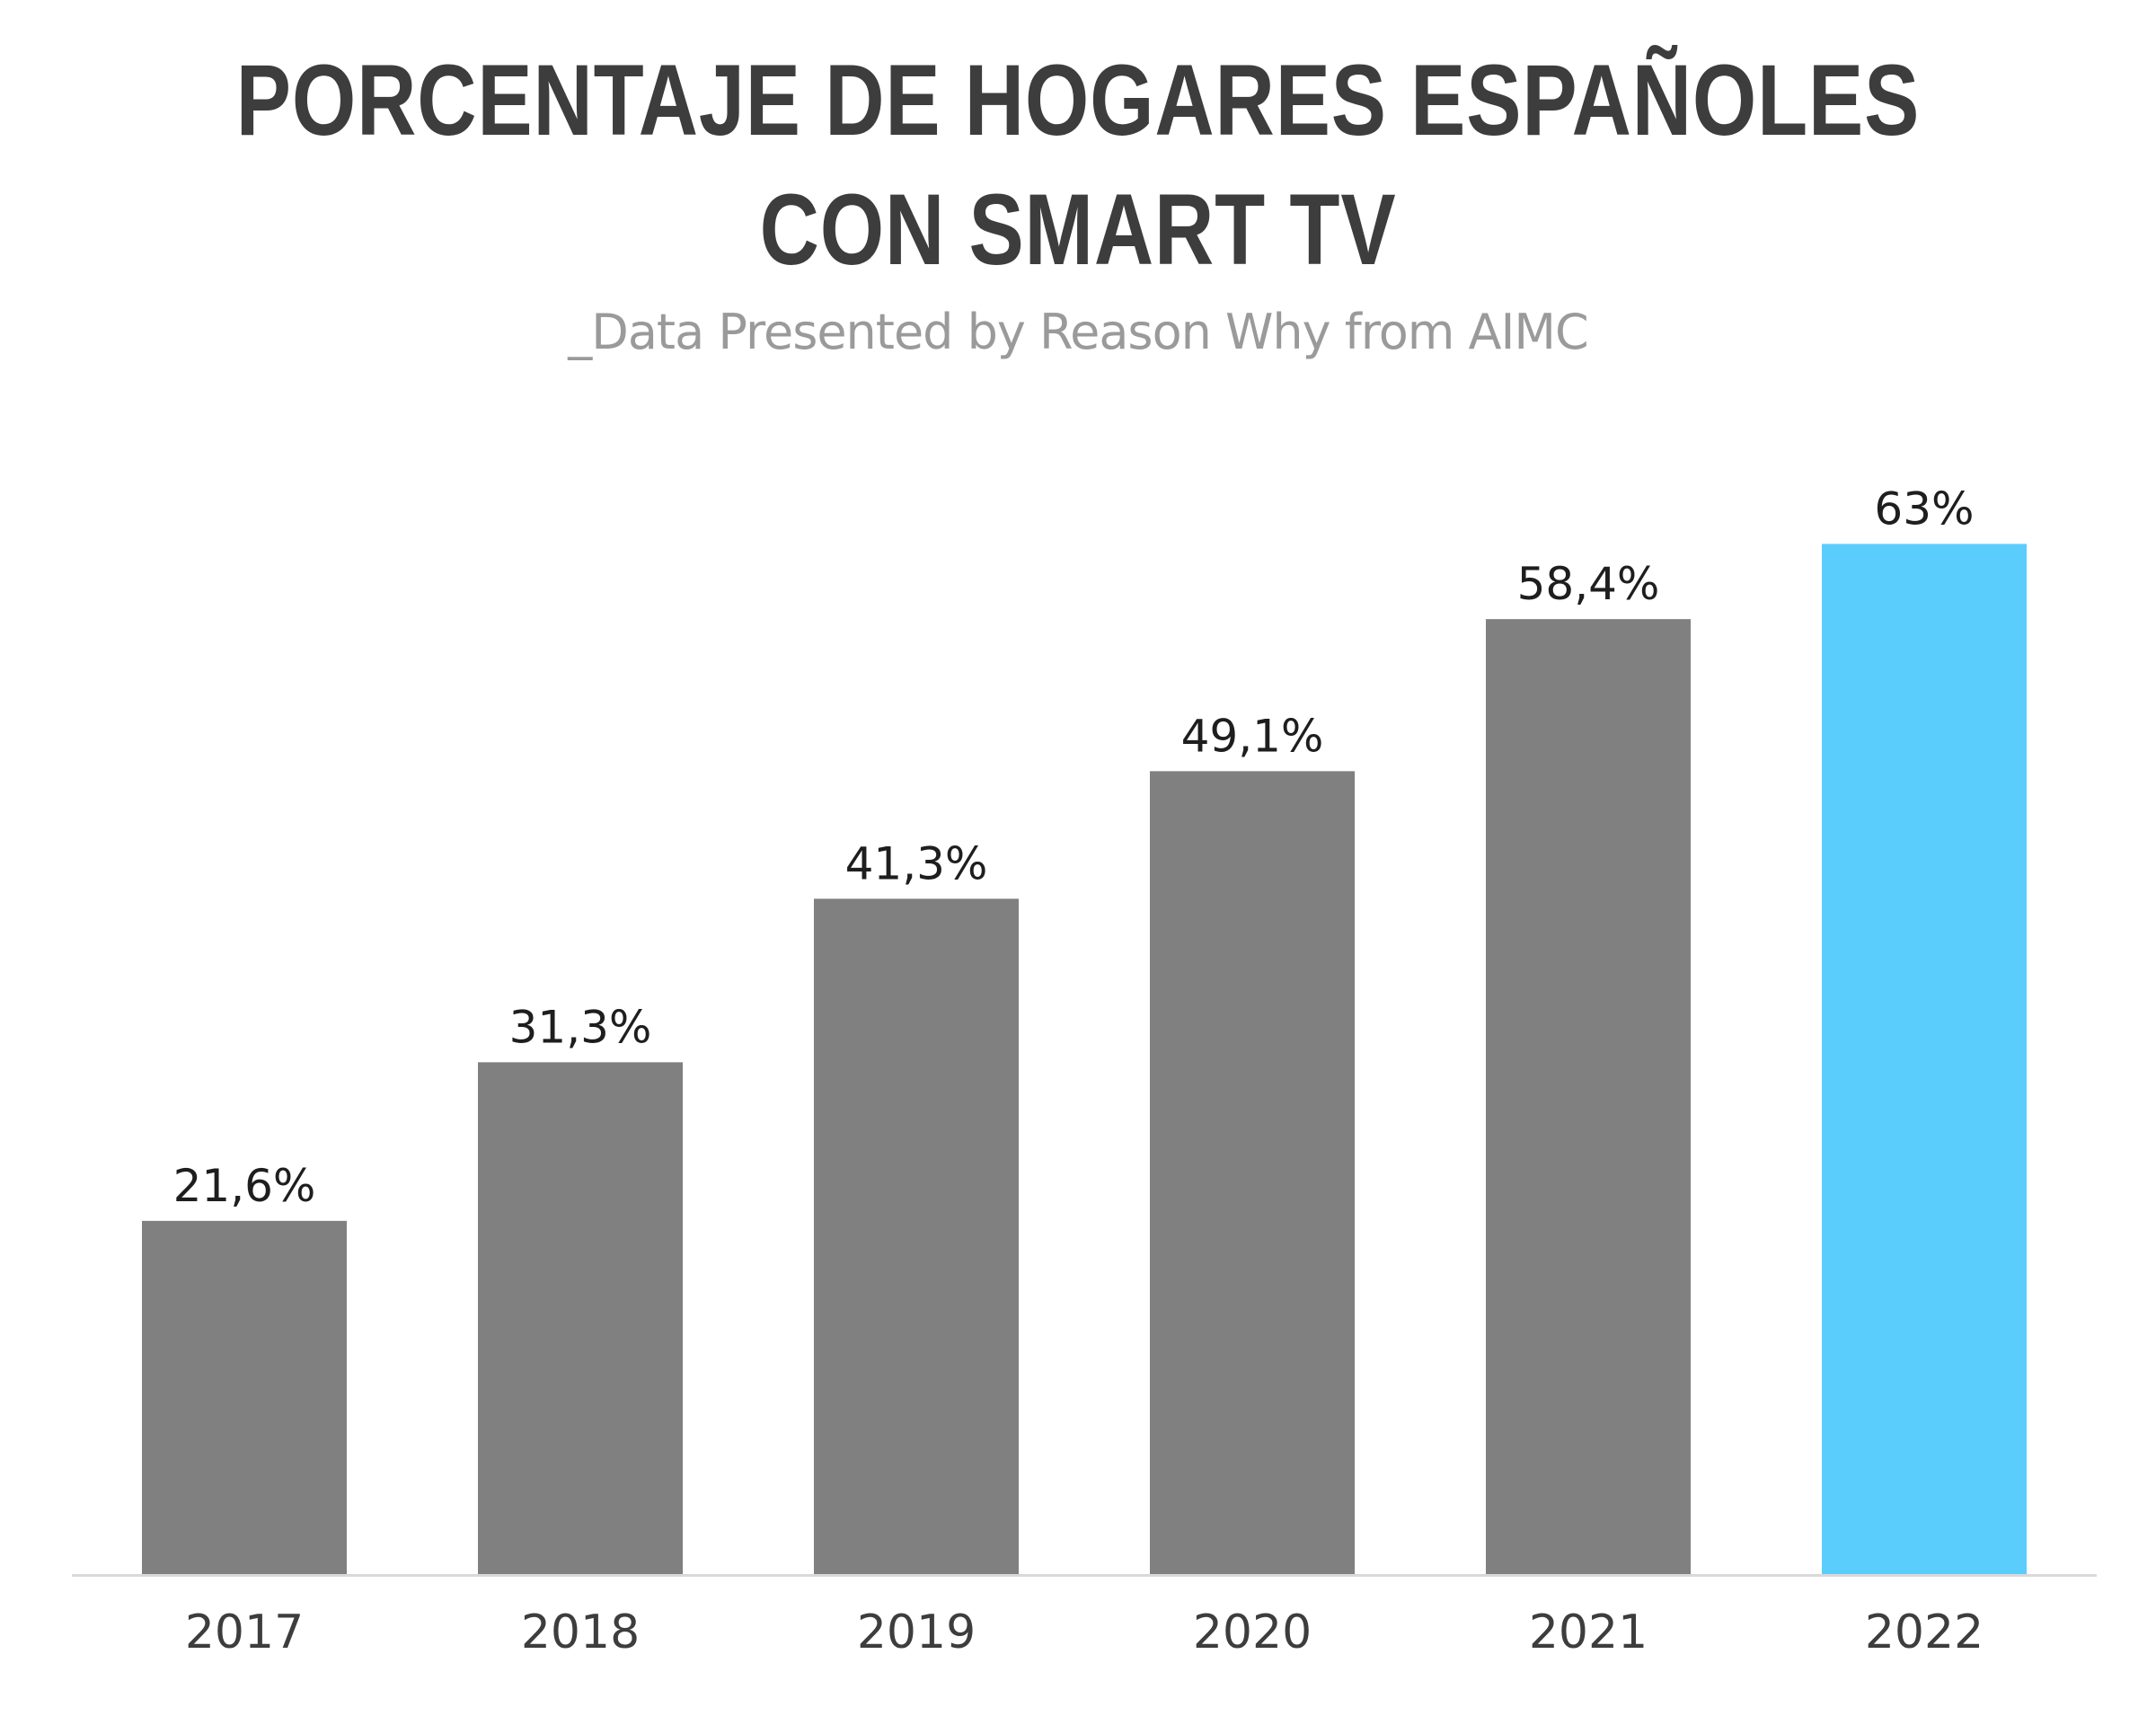 This screenshot has height=1725, width=2156. Describe the element at coordinates (1253, 736) in the screenshot. I see `data-label-2020: 49,1%` at that location.